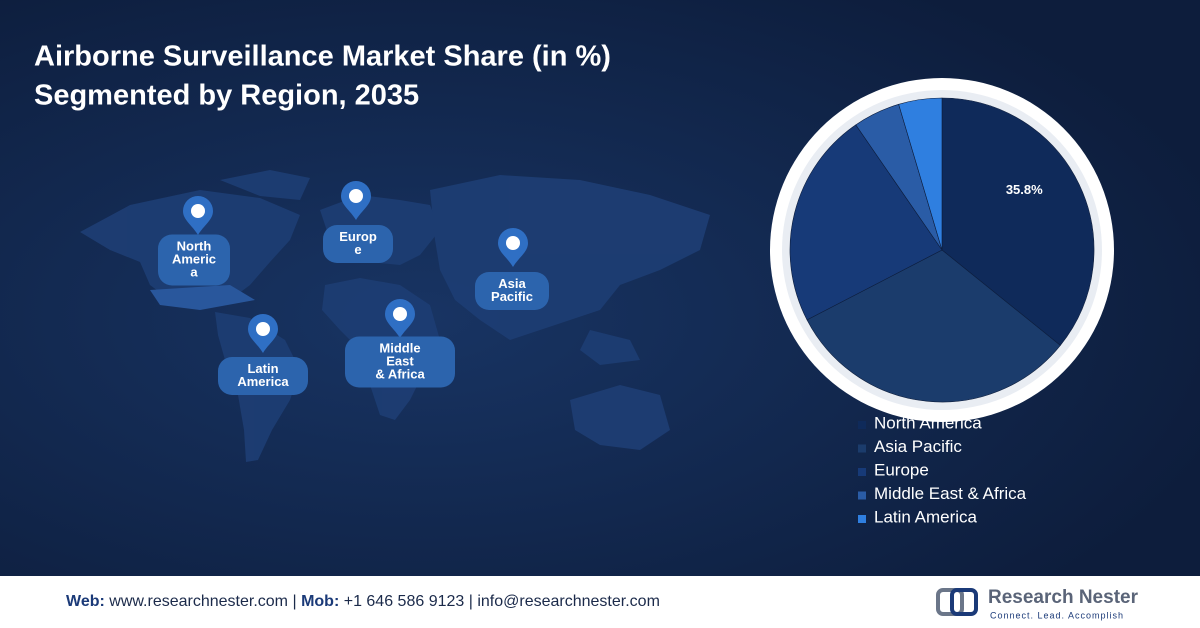  I want to click on website: www.researchnester.com, so click(198, 601).